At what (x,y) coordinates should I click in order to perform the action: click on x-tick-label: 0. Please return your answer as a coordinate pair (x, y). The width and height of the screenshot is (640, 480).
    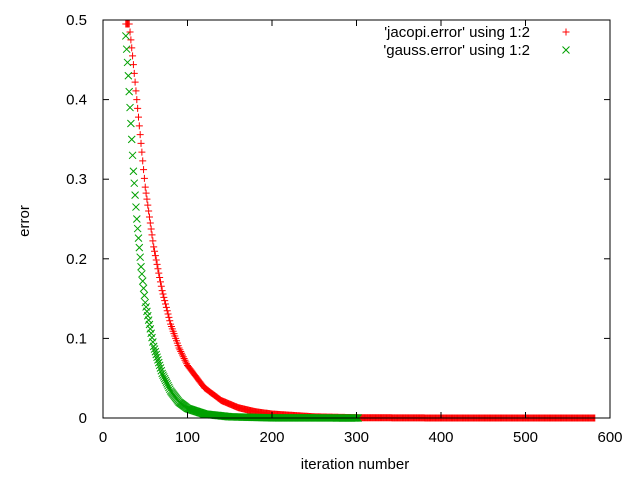
    Looking at the image, I should click on (103, 437).